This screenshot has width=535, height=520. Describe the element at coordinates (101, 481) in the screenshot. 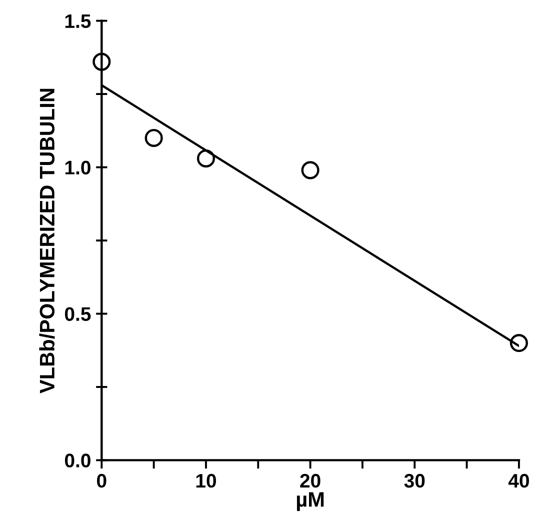

I see `x-tick-label: 0` at that location.